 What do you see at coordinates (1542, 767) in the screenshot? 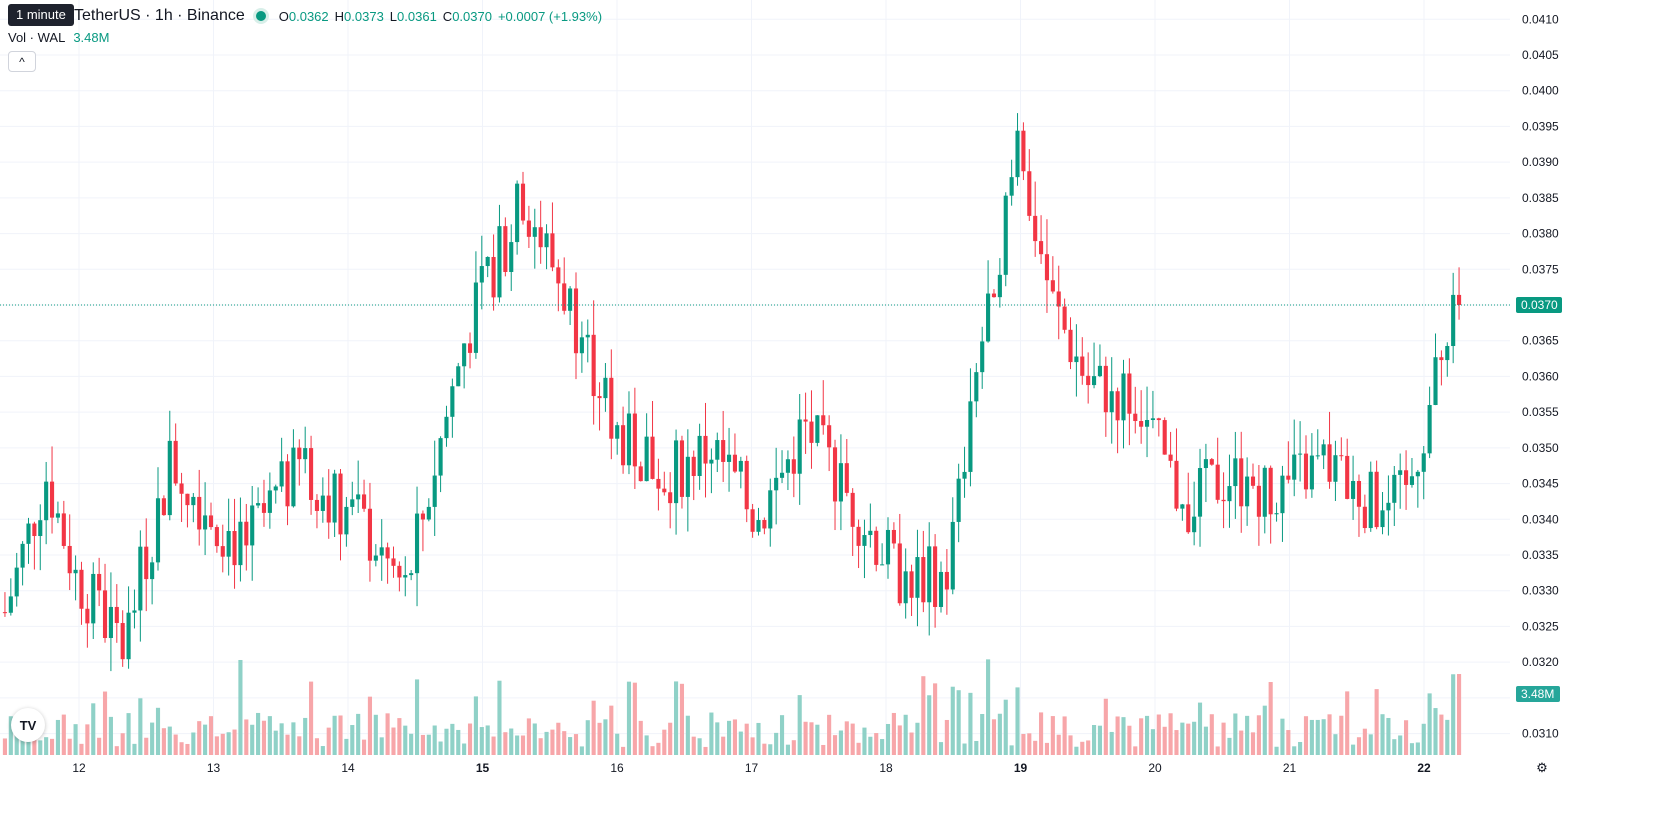
I see `gear-icon: ⚙` at bounding box center [1542, 767].